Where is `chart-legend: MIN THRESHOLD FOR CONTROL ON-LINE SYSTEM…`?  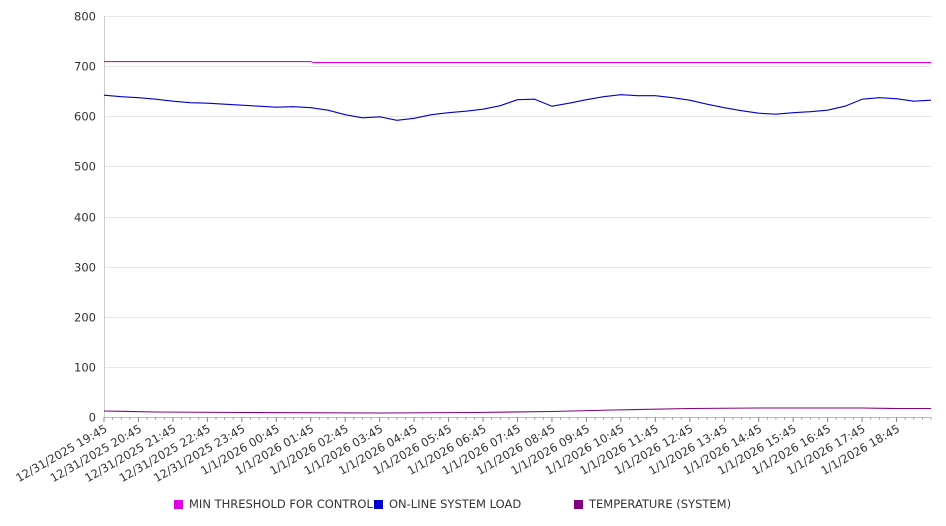 chart-legend: MIN THRESHOLD FOR CONTROL ON-LINE SYSTEM… is located at coordinates (473, 506).